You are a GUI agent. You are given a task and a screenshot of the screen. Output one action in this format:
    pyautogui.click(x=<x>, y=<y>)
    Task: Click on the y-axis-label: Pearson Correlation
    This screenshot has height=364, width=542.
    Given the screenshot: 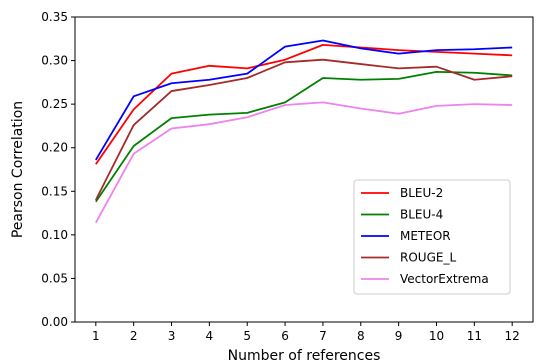 What is the action you would take?
    pyautogui.click(x=18, y=169)
    